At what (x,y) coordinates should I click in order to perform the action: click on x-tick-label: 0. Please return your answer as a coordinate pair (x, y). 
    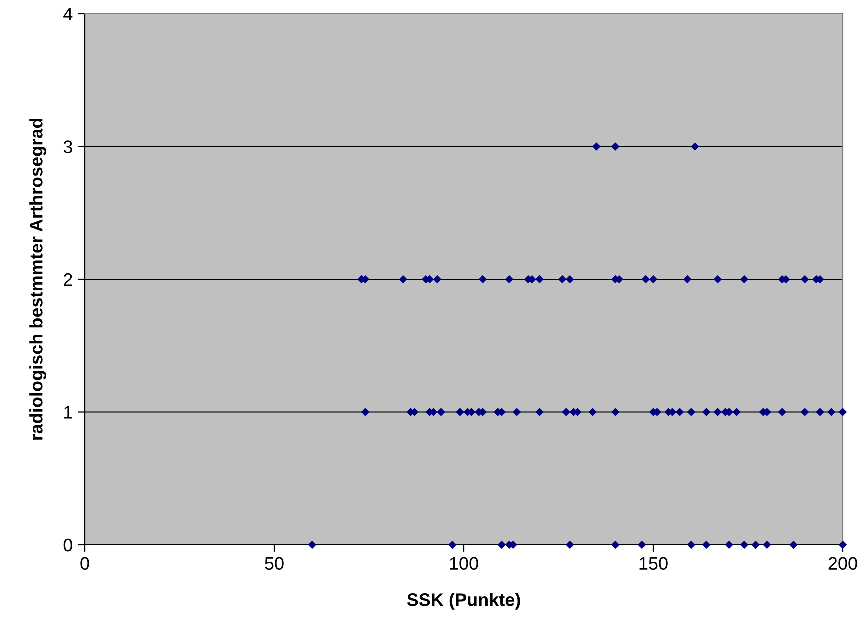
    Looking at the image, I should click on (85, 563).